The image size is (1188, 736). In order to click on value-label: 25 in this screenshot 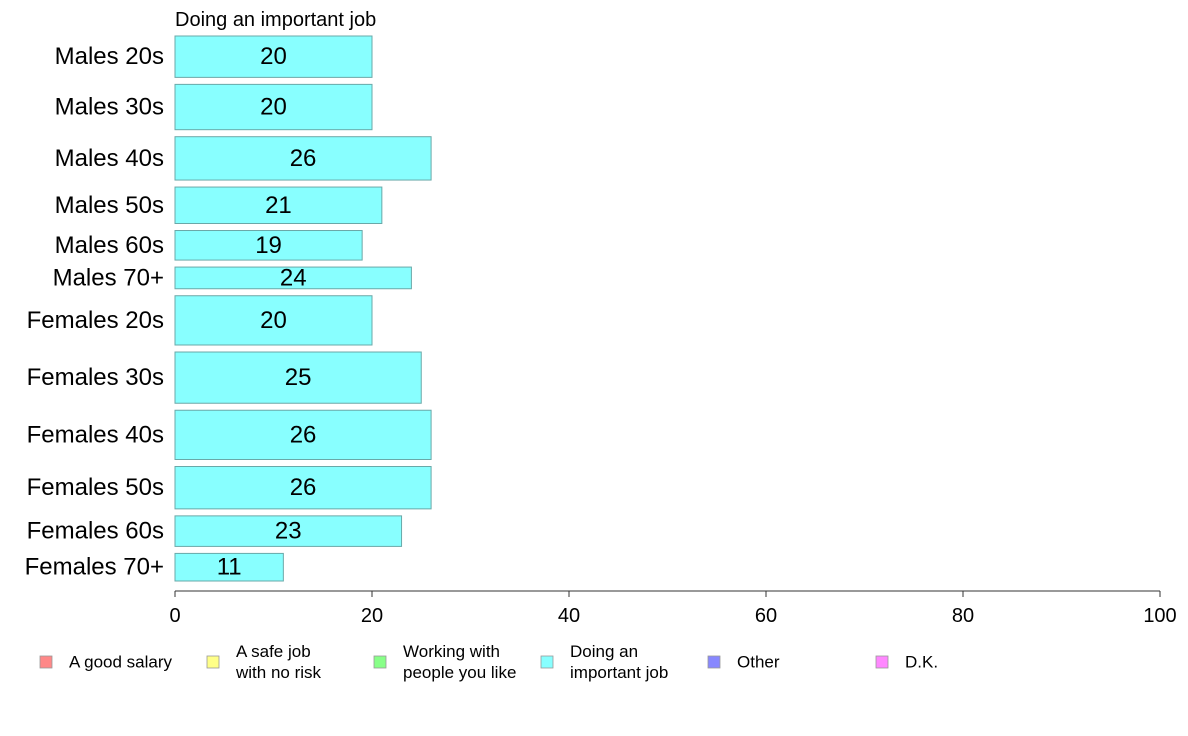, I will do `click(298, 377)`.